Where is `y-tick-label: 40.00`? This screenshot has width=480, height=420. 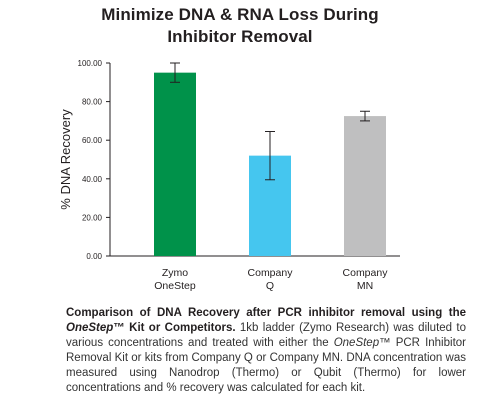 y-tick-label: 40.00 is located at coordinates (92, 179).